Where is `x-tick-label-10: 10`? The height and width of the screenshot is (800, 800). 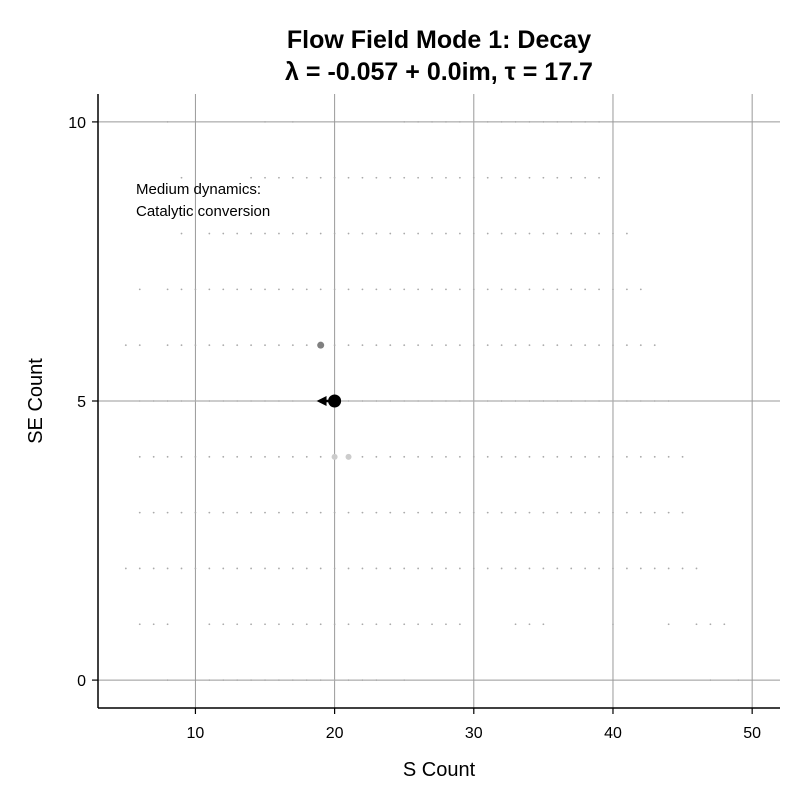
x-tick-label-10: 10 is located at coordinates (196, 733).